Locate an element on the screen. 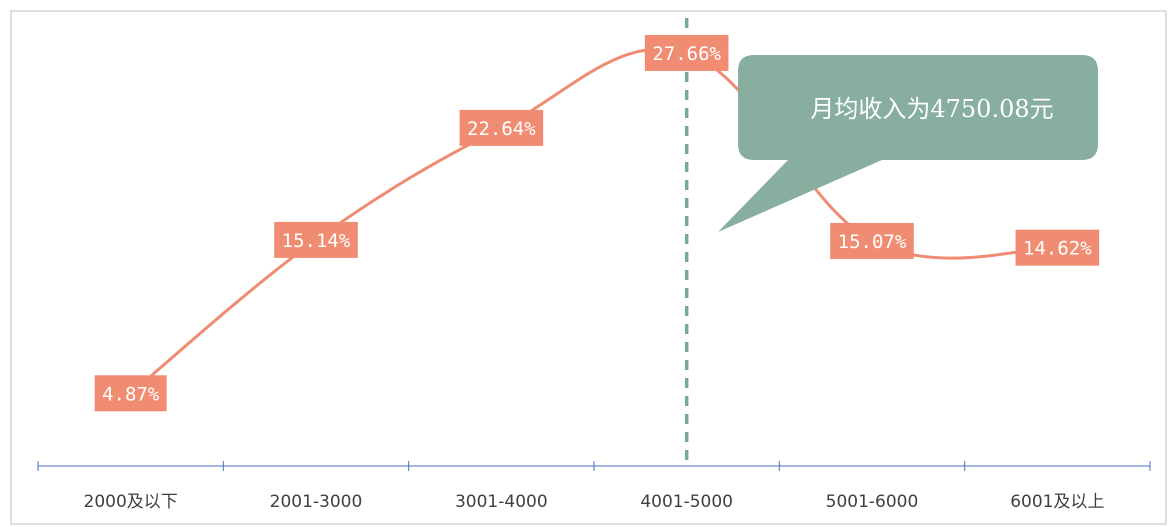 This screenshot has height=527, width=1170. x-tick-label: 2001-3000 is located at coordinates (316, 502).